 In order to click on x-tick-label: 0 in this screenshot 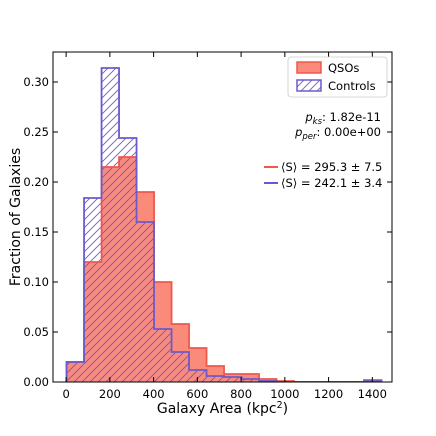, I will do `click(65, 394)`.